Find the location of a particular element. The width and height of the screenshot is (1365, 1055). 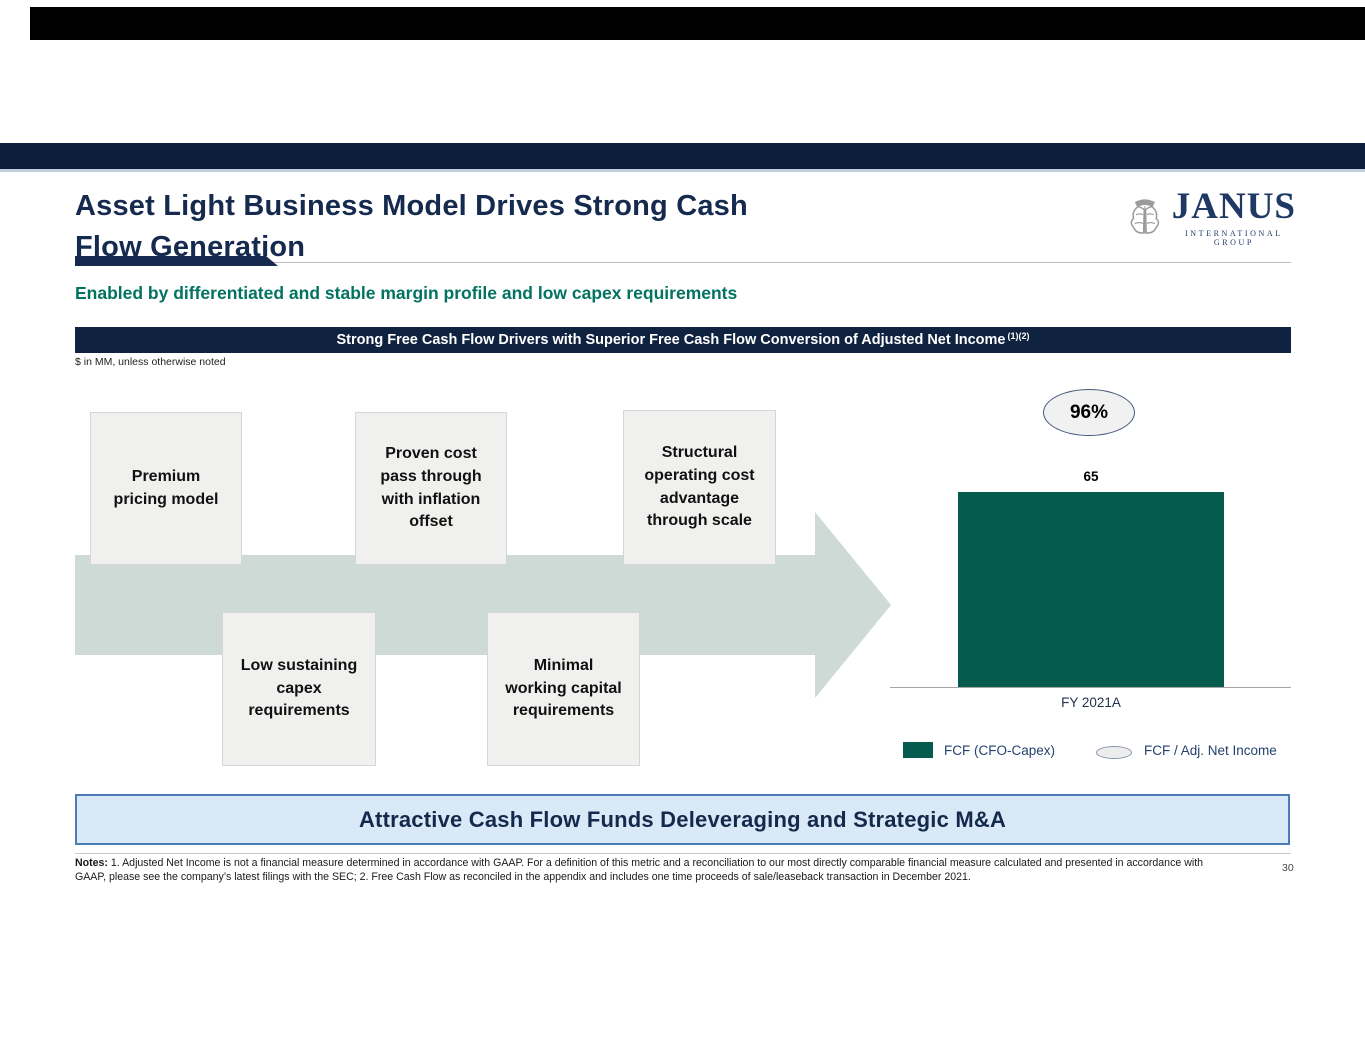

units-note: $ in MM, unless otherwise noted is located at coordinates (150, 362).